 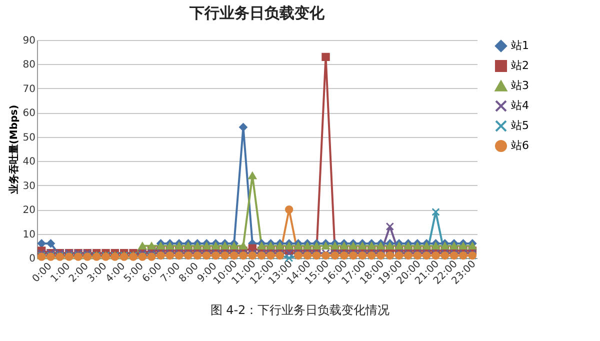 What do you see at coordinates (29, 89) in the screenshot?
I see `y-tick-label: 70` at bounding box center [29, 89].